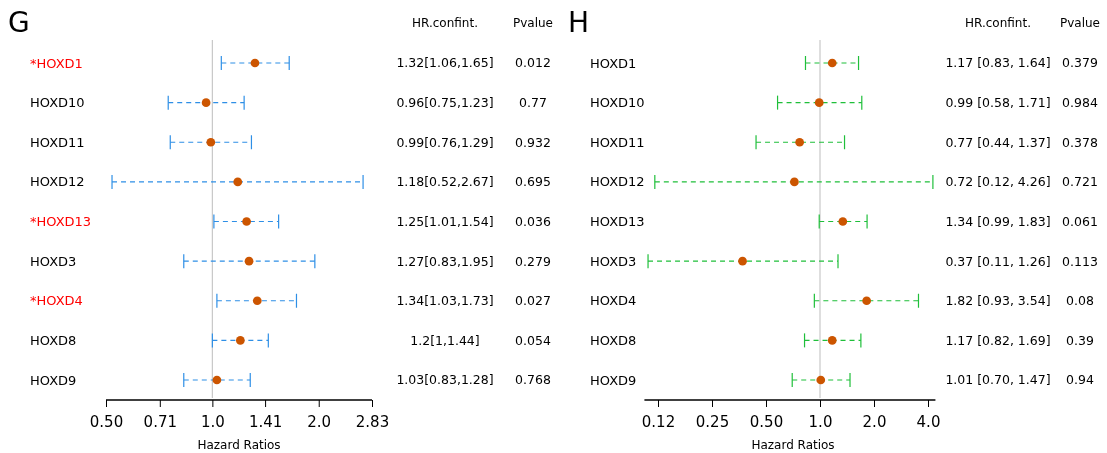  I want to click on y-tick-label: HOXD13, so click(617, 222).